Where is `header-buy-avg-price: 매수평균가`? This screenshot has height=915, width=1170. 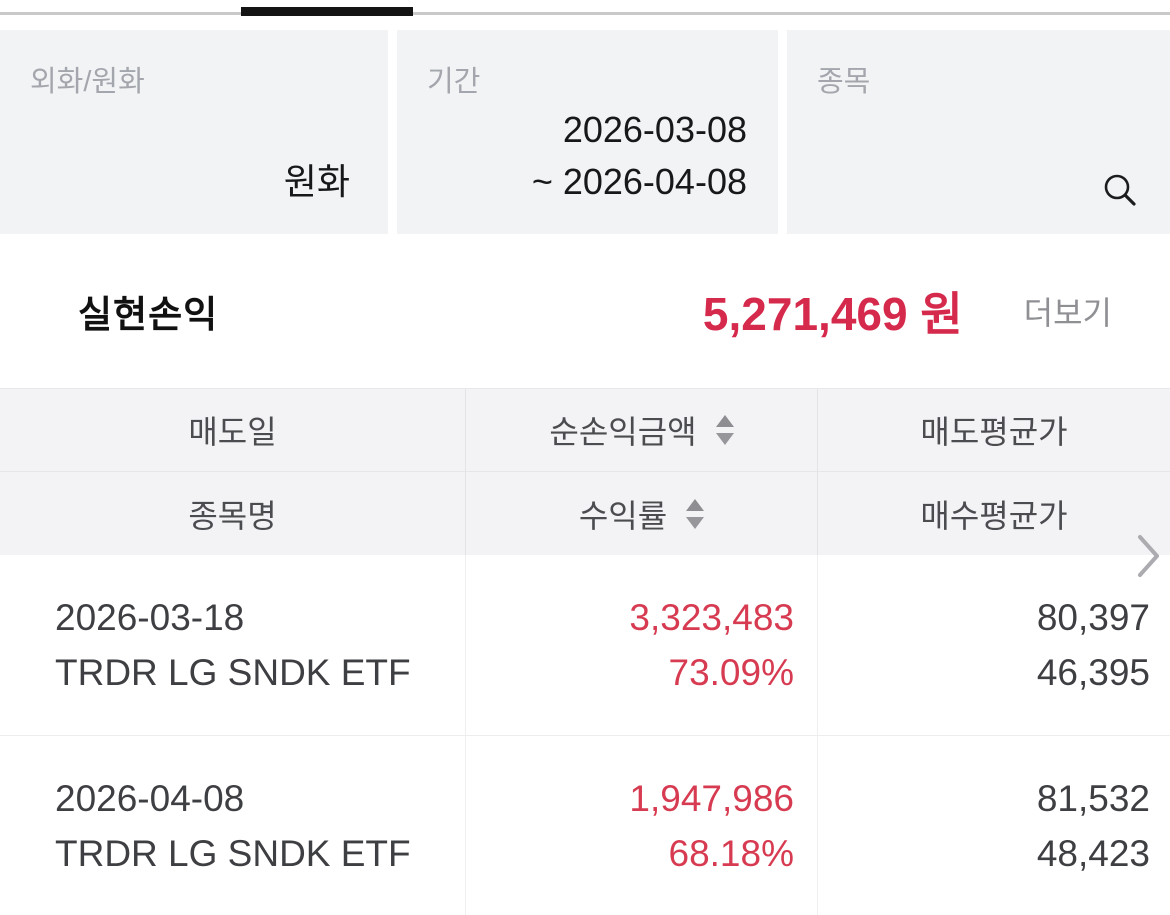 header-buy-avg-price: 매수평균가 is located at coordinates (994, 515).